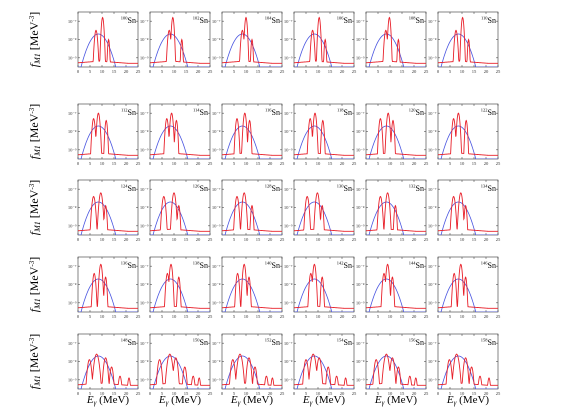 This screenshot has width=585, height=413. I want to click on isotope-label: 114Sn, so click(200, 113).